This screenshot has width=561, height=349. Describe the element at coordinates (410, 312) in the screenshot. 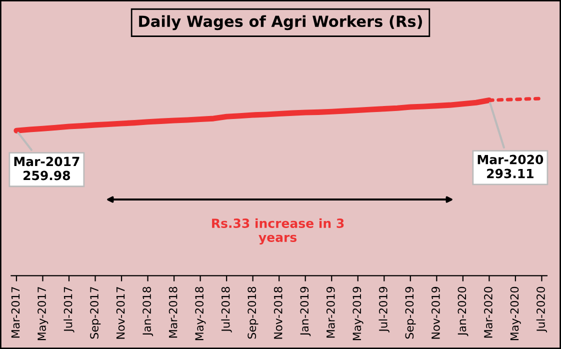

I see `x-tick-label: Sep-2019` at that location.